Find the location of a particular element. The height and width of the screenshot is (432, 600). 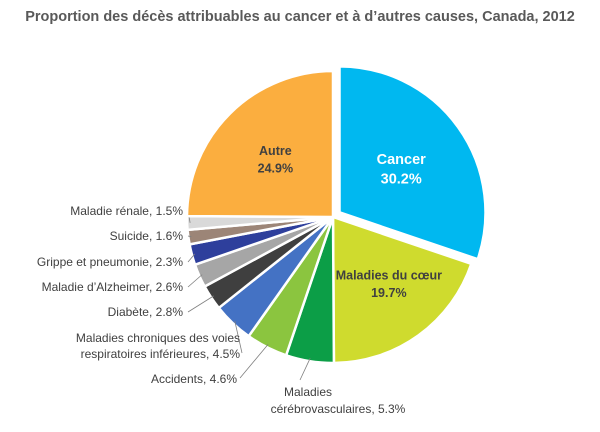

slice-label-maladie-renale: Maladie rénale, 1.5% is located at coordinates (126, 211).